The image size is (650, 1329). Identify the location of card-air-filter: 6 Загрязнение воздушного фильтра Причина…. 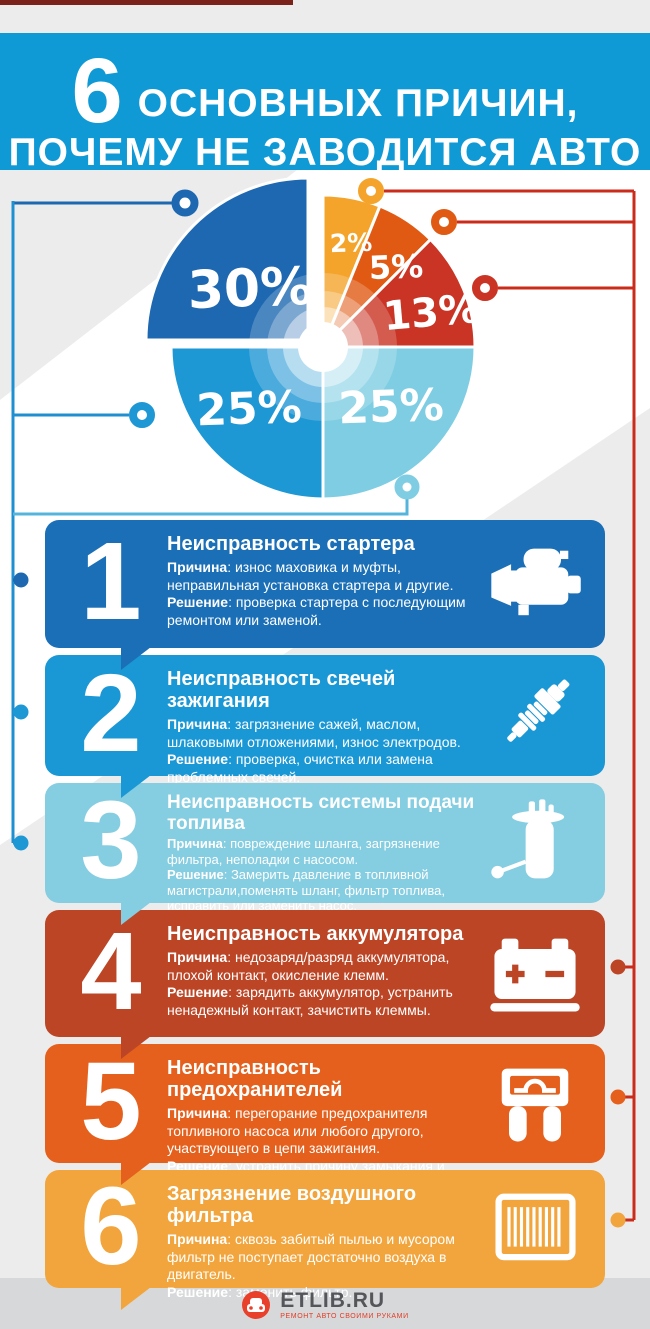
(325, 1237).